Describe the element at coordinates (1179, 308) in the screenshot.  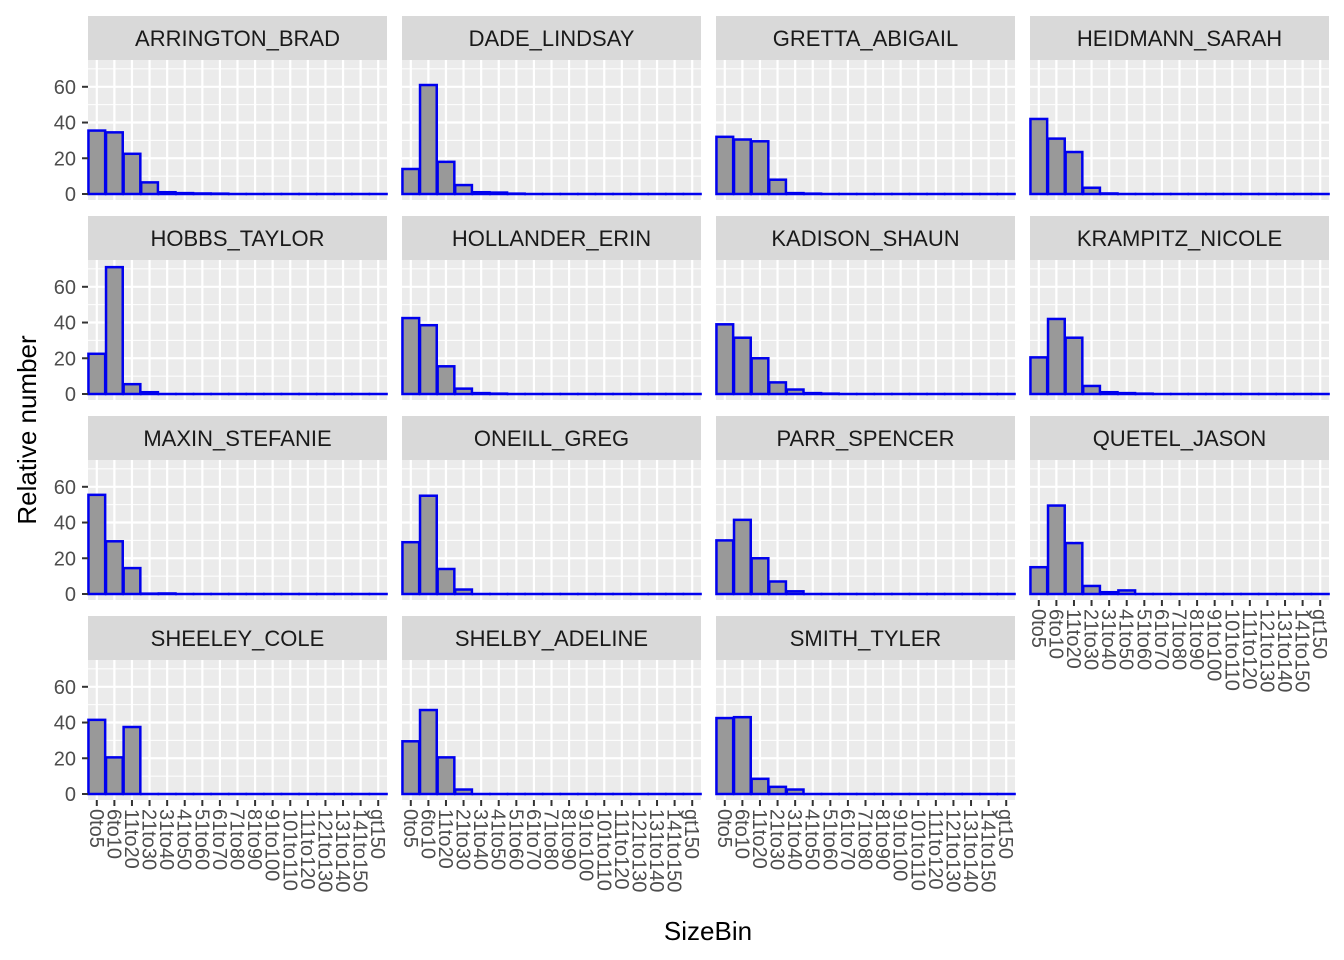
I see `facet-panel: KRAMPITZ_NICOLE` at that location.